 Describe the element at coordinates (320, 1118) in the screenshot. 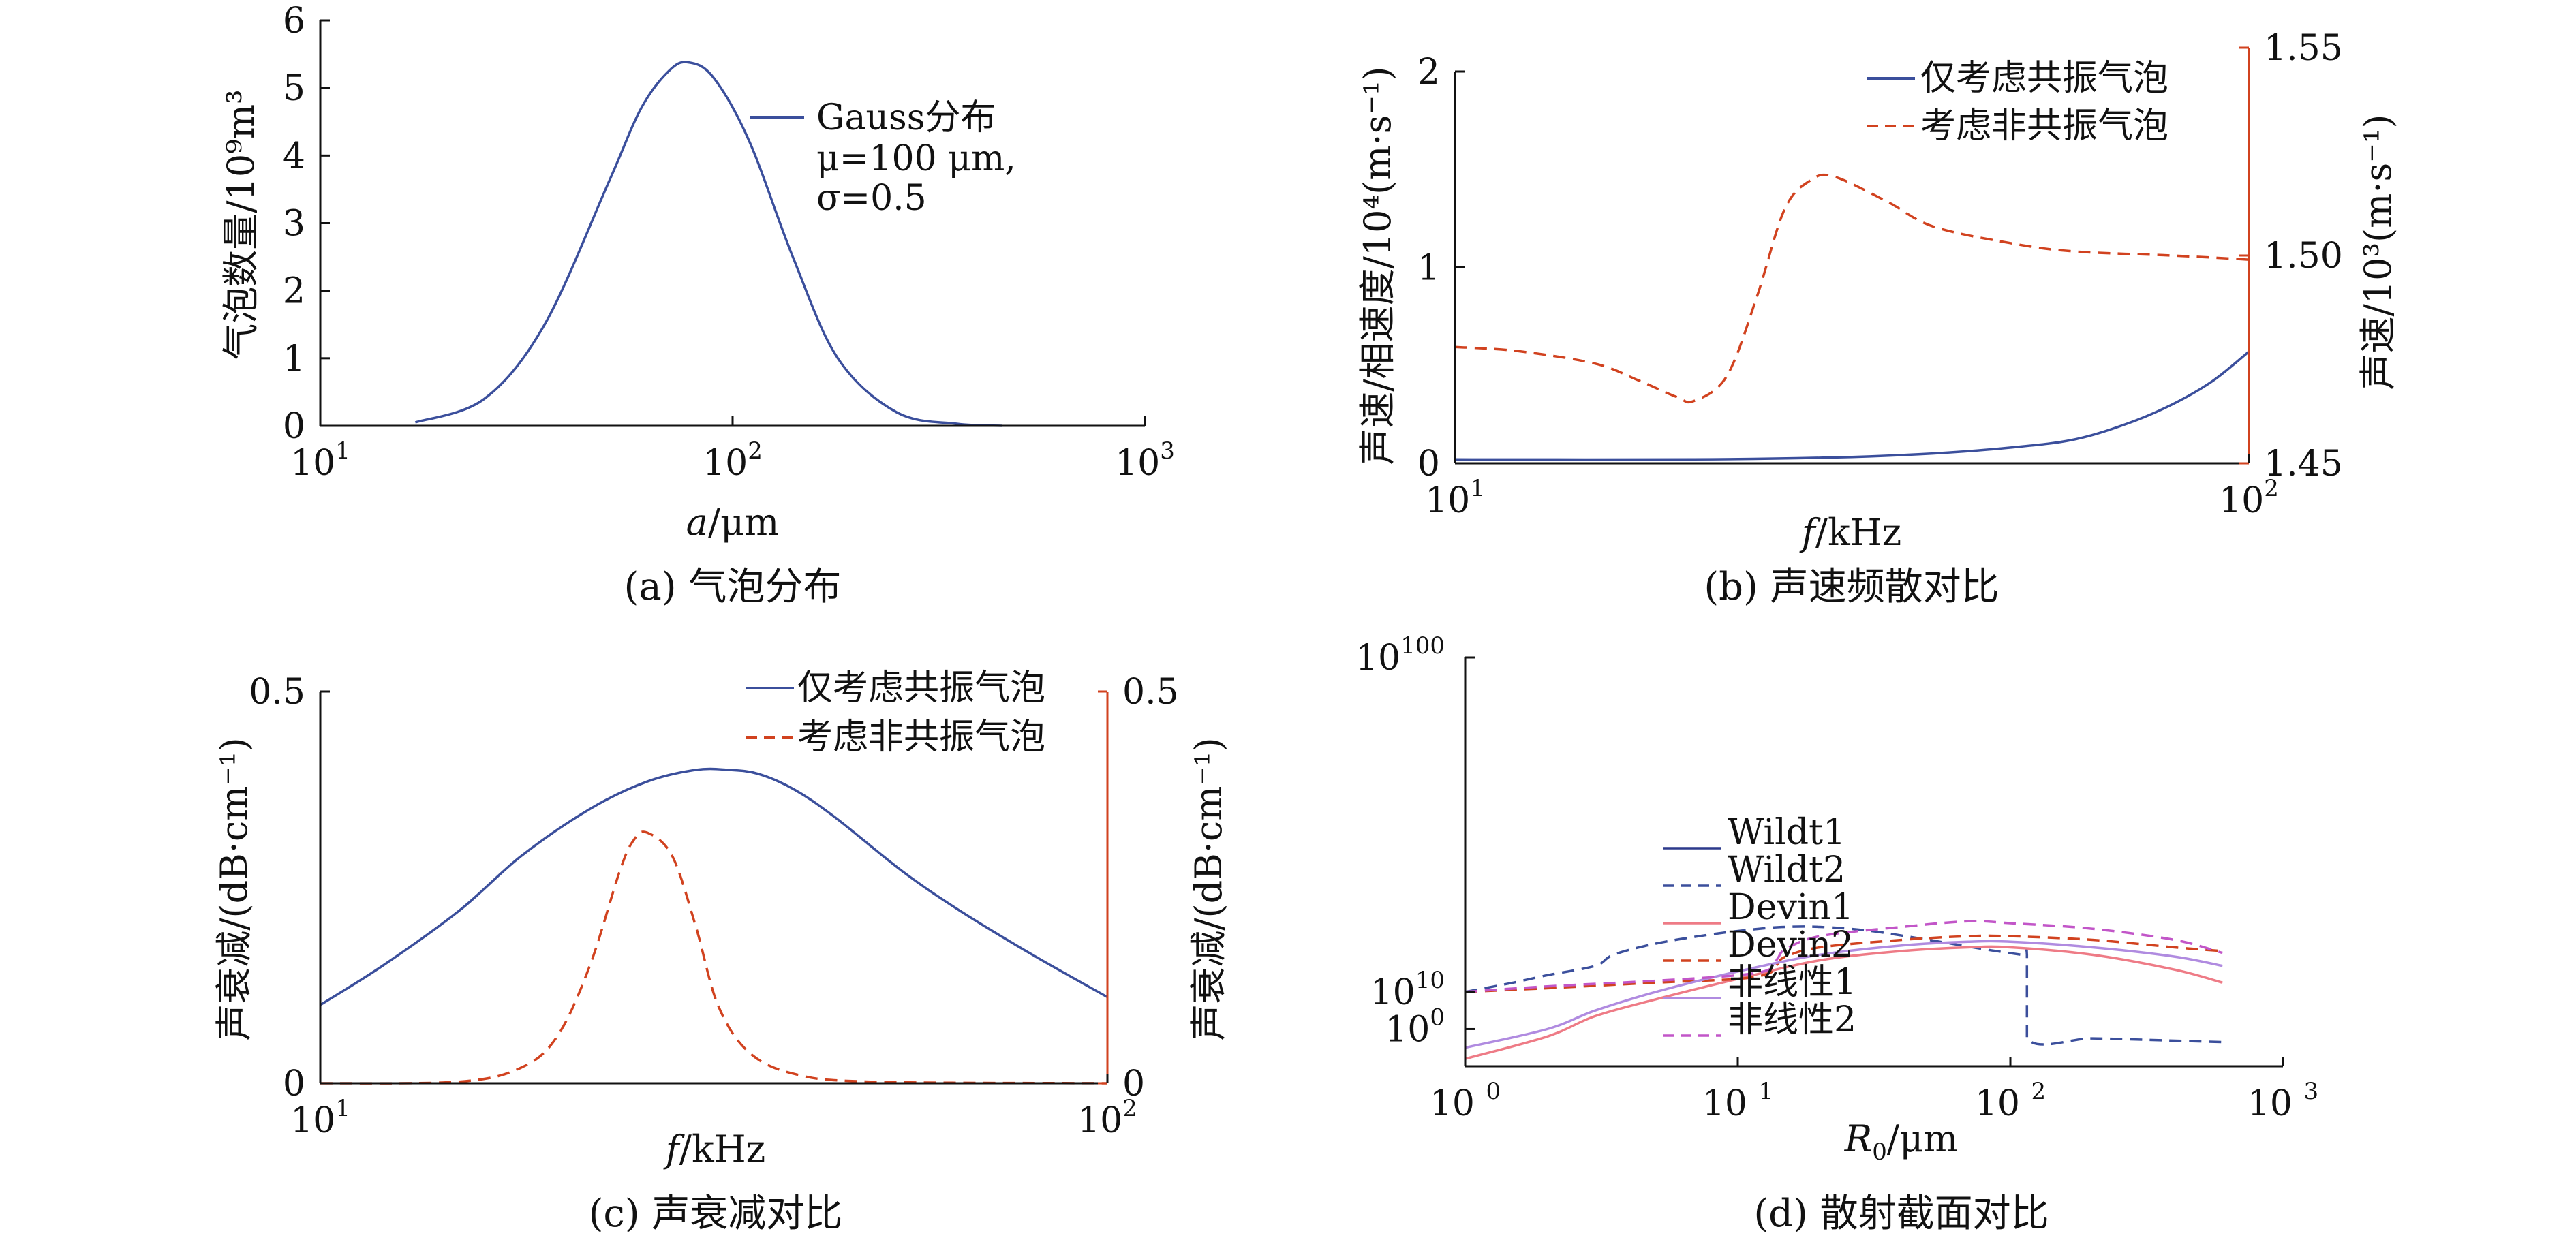

I see `panel-c-xtick-label: 10¹` at that location.